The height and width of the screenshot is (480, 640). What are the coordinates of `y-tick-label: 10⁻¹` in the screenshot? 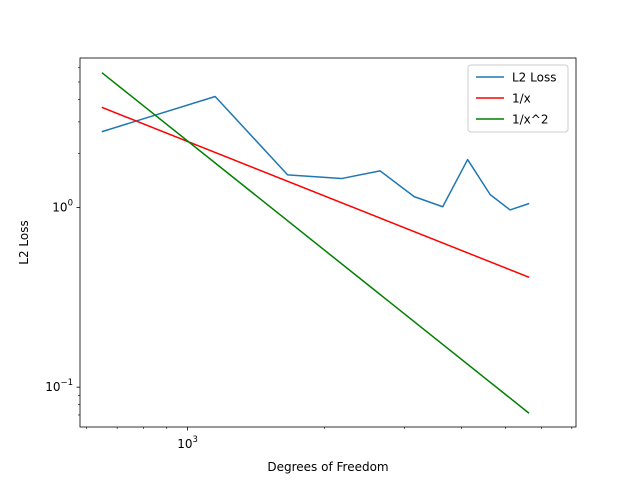 It's located at (59, 386).